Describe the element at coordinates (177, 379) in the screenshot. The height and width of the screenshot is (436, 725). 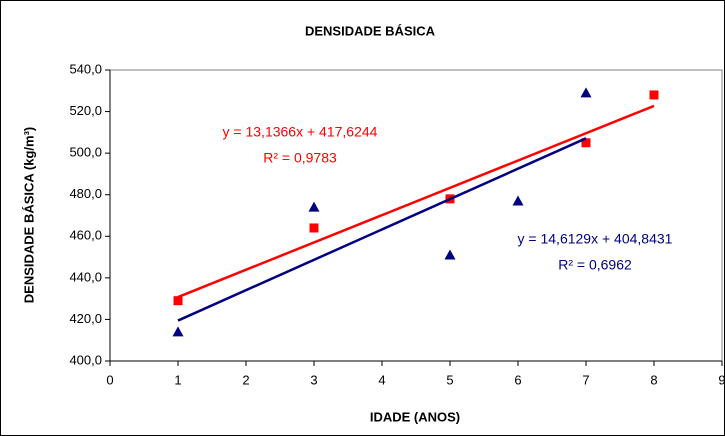
I see `x-tick-label: 1` at that location.